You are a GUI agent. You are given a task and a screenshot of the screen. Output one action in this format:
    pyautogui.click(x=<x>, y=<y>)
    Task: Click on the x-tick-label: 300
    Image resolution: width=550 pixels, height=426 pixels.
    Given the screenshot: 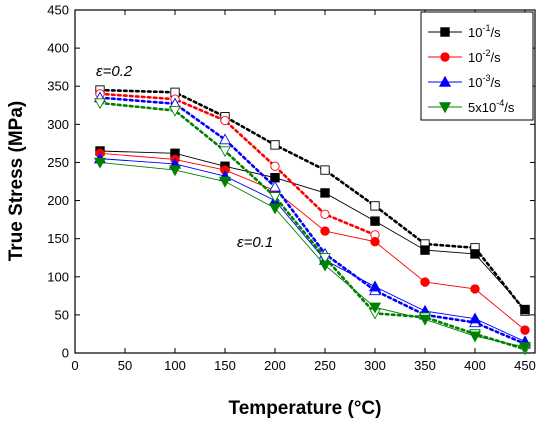 What is the action you would take?
    pyautogui.click(x=375, y=365)
    